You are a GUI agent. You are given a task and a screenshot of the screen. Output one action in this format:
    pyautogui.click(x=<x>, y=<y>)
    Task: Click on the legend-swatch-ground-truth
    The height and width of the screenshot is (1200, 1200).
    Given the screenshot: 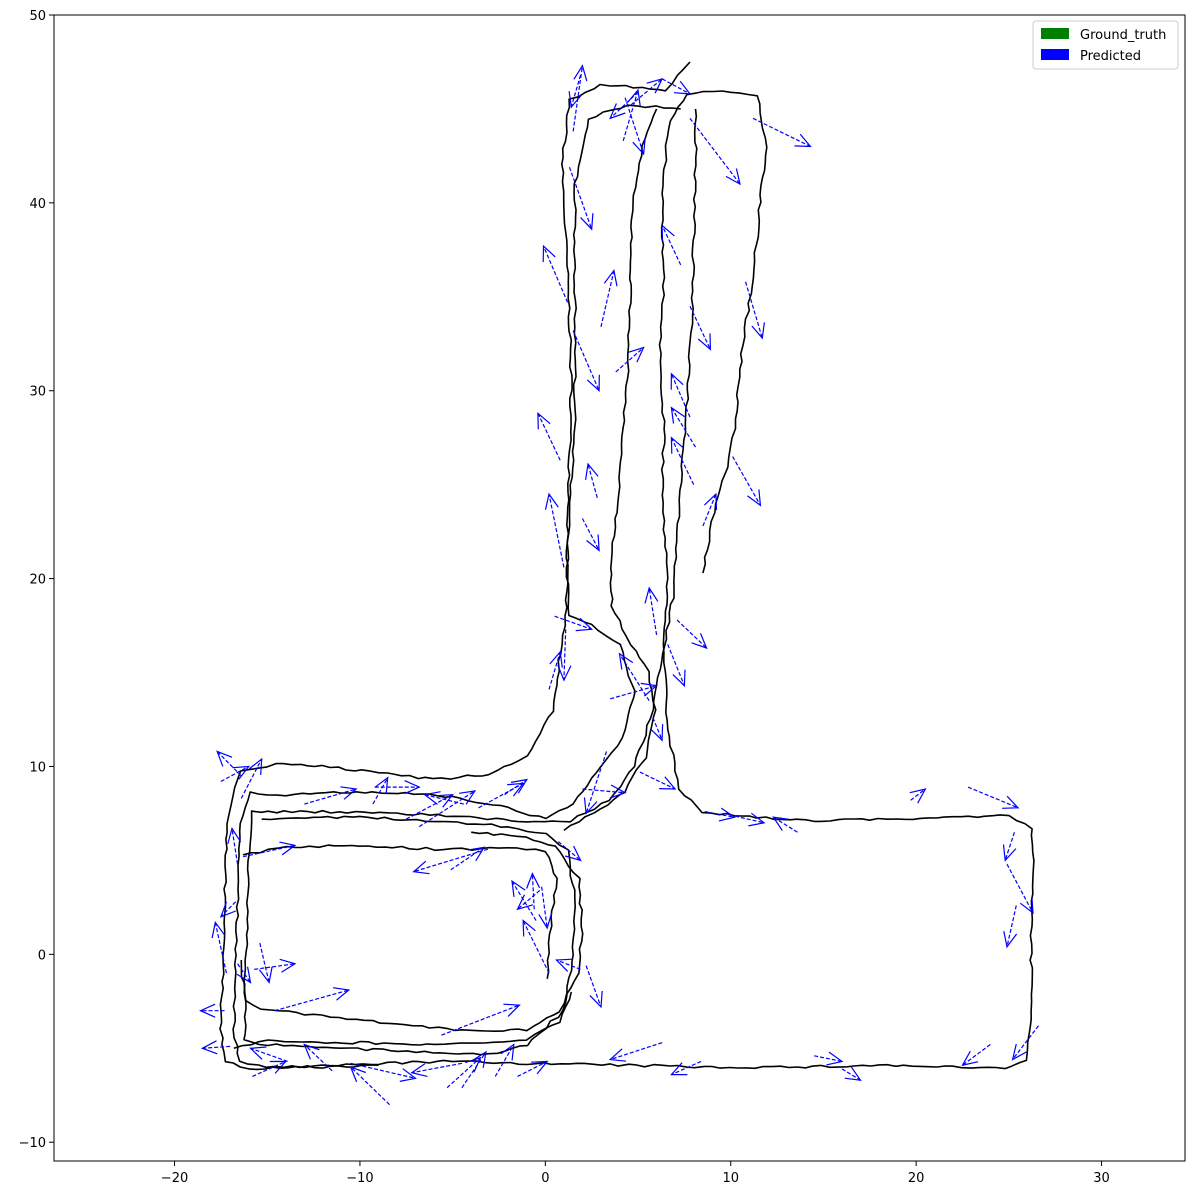 What is the action you would take?
    pyautogui.click(x=1055, y=33)
    